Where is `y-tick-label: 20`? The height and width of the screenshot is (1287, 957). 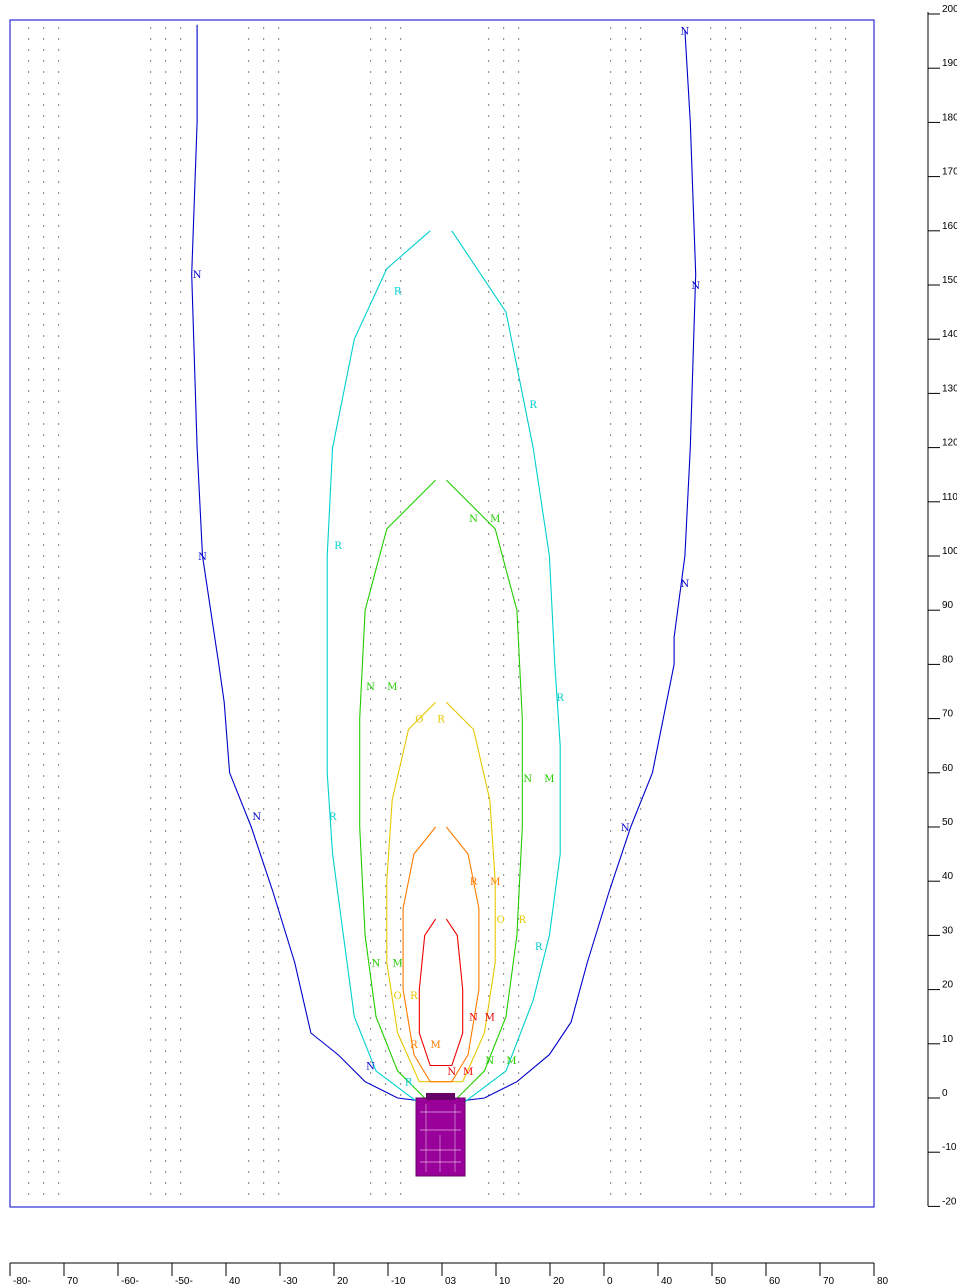 y-tick-label: 20 is located at coordinates (948, 985).